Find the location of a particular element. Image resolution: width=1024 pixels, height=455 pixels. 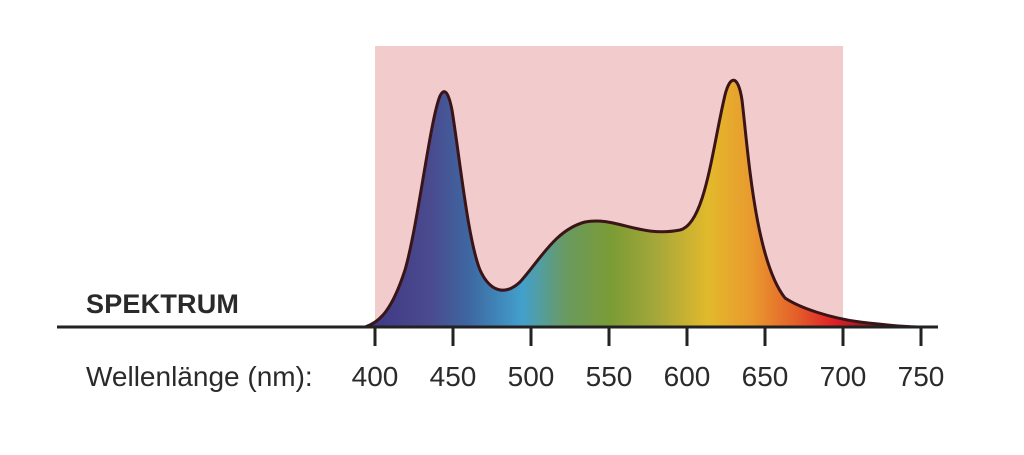

x-axis-label: Wellenlänge (nm): is located at coordinates (199, 376).